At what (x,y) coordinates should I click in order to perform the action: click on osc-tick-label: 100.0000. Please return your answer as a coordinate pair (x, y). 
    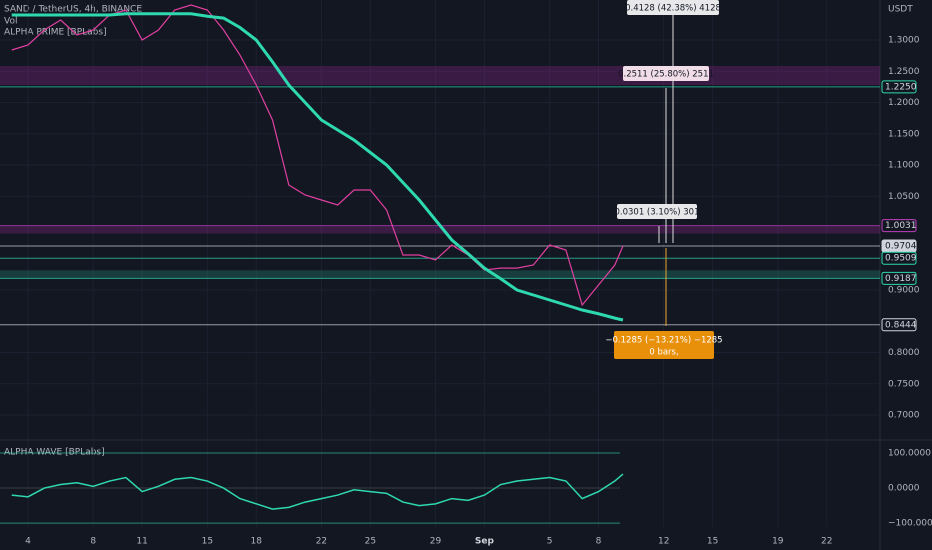
    Looking at the image, I should click on (909, 453).